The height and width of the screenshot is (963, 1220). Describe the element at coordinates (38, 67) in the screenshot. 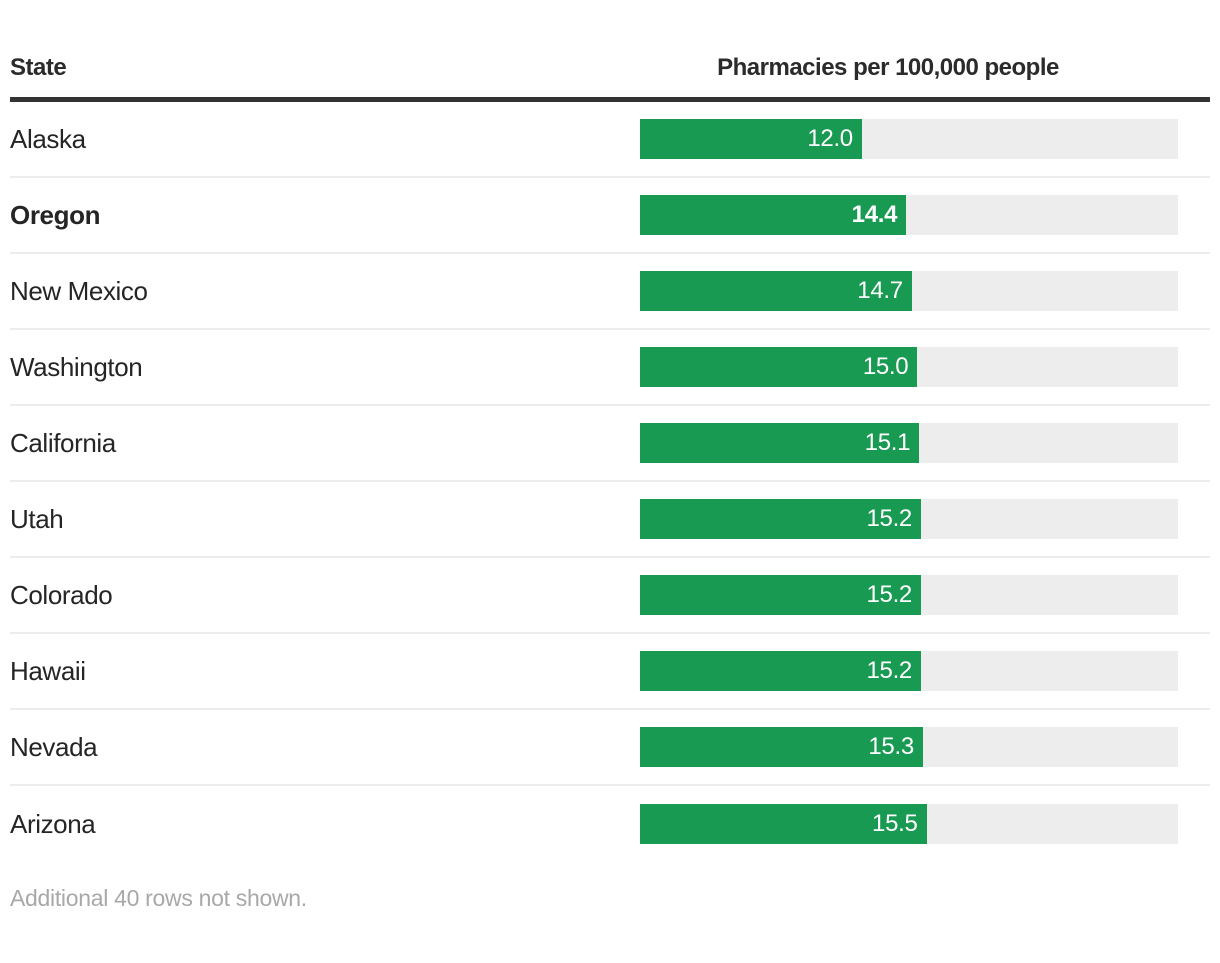

I see `state-column-header: State` at that location.